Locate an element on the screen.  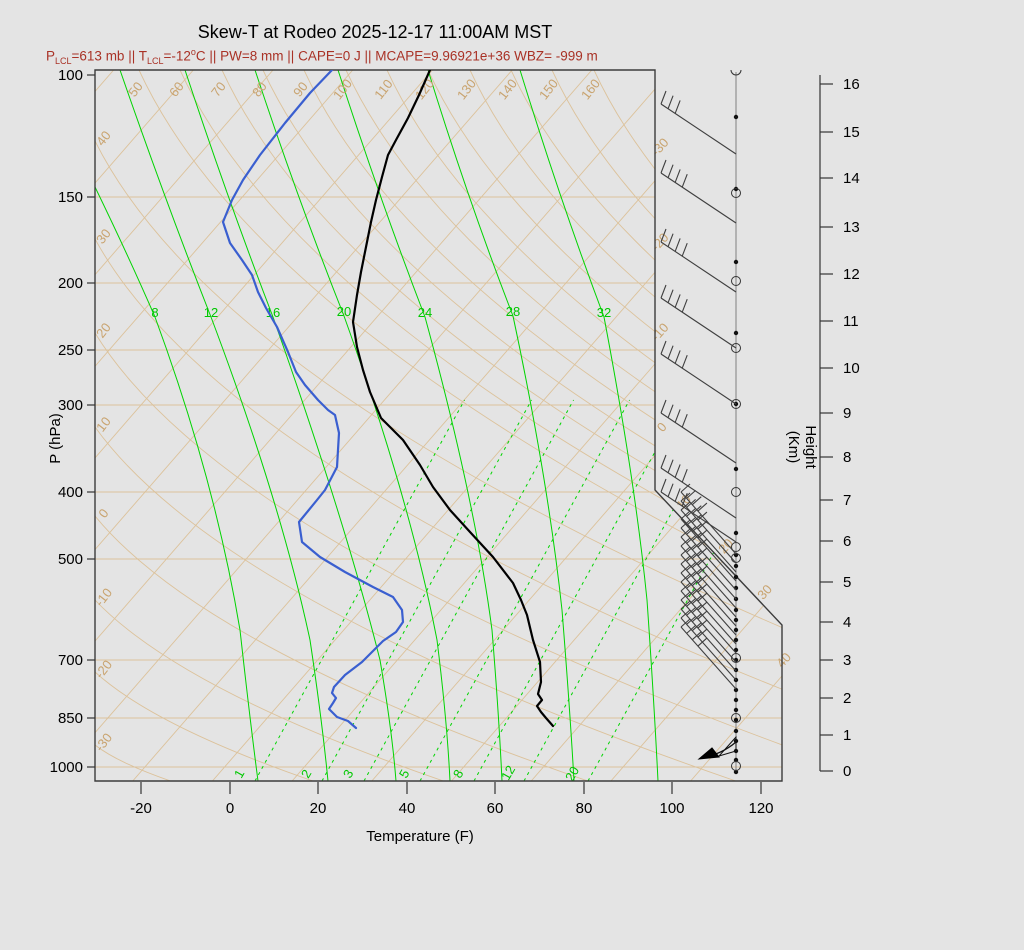
pressure-tick-label: 700 is located at coordinates (70, 660).